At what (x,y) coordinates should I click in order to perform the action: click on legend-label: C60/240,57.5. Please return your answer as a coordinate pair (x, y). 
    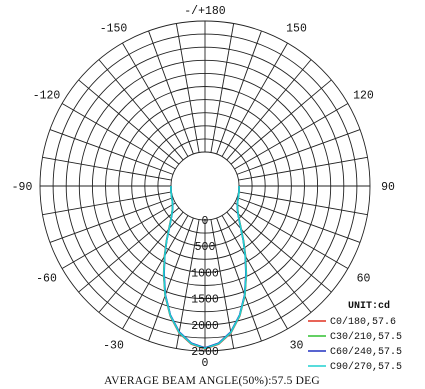
    Looking at the image, I should click on (366, 352).